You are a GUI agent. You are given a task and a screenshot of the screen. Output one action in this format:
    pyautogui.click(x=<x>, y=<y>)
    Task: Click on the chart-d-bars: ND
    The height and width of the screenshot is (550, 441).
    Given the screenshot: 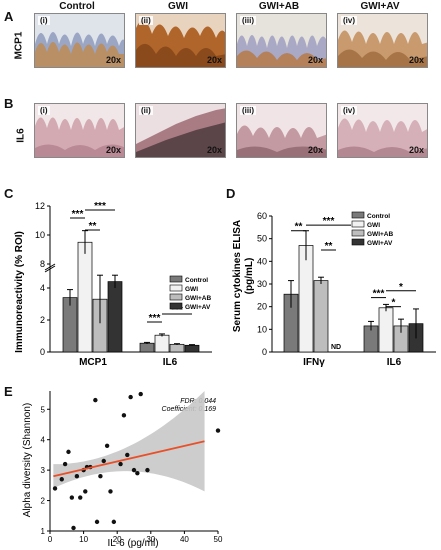 What is the action you would take?
    pyautogui.click(x=353, y=291)
    